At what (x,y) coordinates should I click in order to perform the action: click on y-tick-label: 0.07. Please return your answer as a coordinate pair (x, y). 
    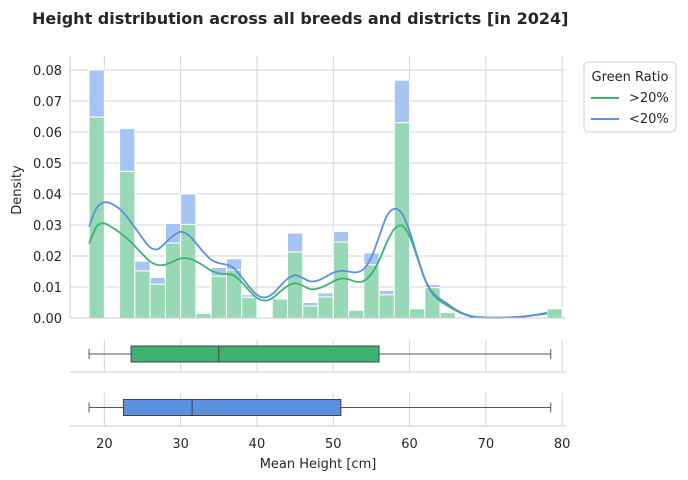
    Looking at the image, I should click on (47, 102).